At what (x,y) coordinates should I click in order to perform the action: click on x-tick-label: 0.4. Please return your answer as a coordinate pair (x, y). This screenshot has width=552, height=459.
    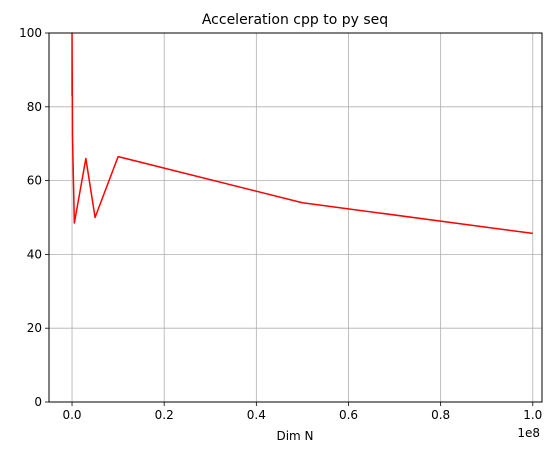
    Looking at the image, I should click on (256, 415).